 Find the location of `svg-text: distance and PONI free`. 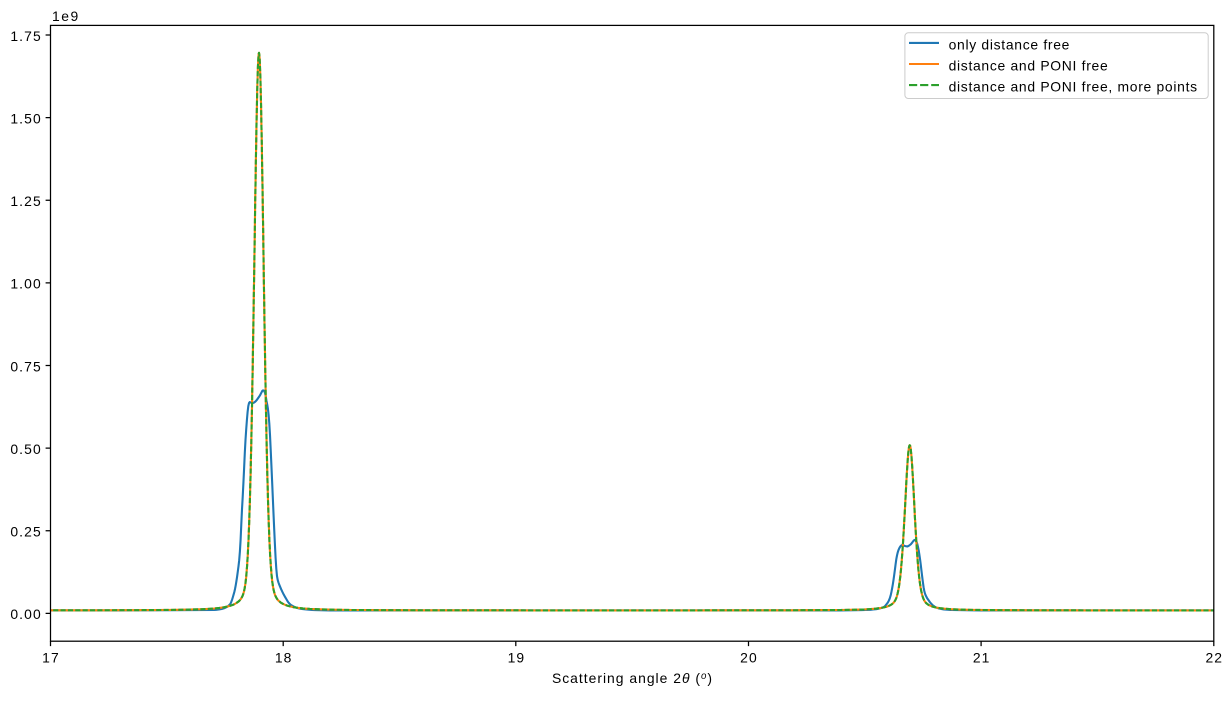

svg-text: distance and PONI free is located at coordinates (1029, 66).